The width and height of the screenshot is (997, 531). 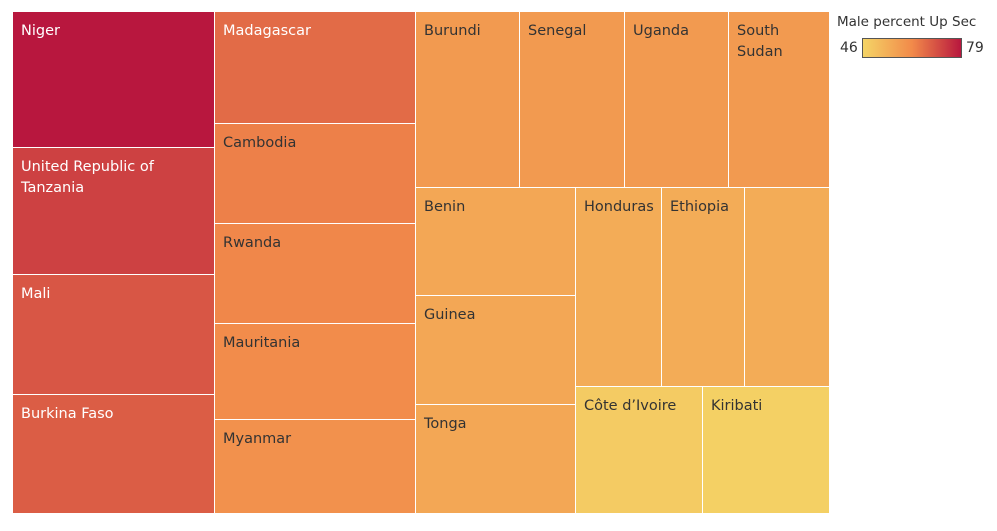 I want to click on color-legend: Male percent Up Sec 46 79, so click(x=916, y=38).